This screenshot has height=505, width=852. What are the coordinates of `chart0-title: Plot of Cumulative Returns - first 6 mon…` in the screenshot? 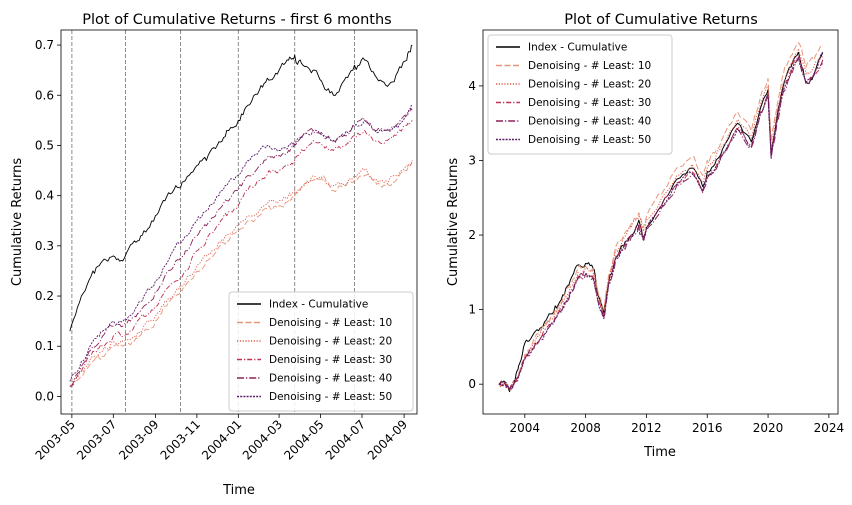 It's located at (236, 20).